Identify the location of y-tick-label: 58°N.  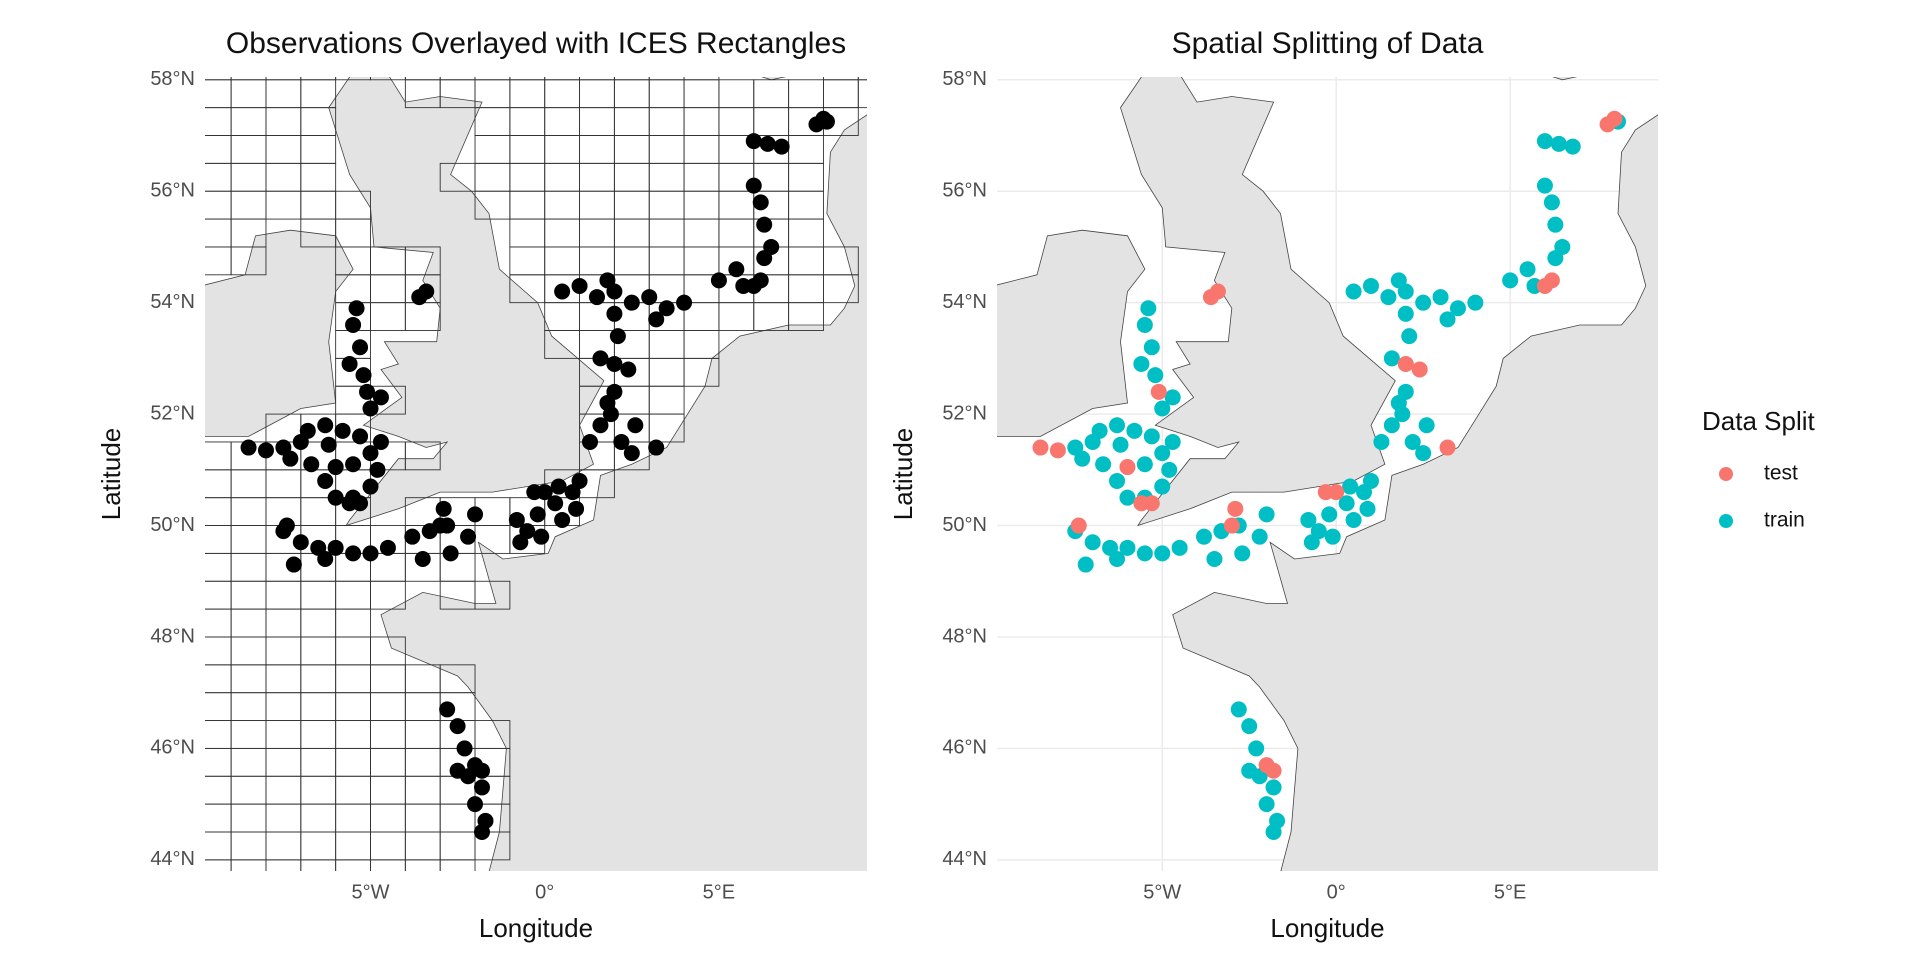
(964, 79).